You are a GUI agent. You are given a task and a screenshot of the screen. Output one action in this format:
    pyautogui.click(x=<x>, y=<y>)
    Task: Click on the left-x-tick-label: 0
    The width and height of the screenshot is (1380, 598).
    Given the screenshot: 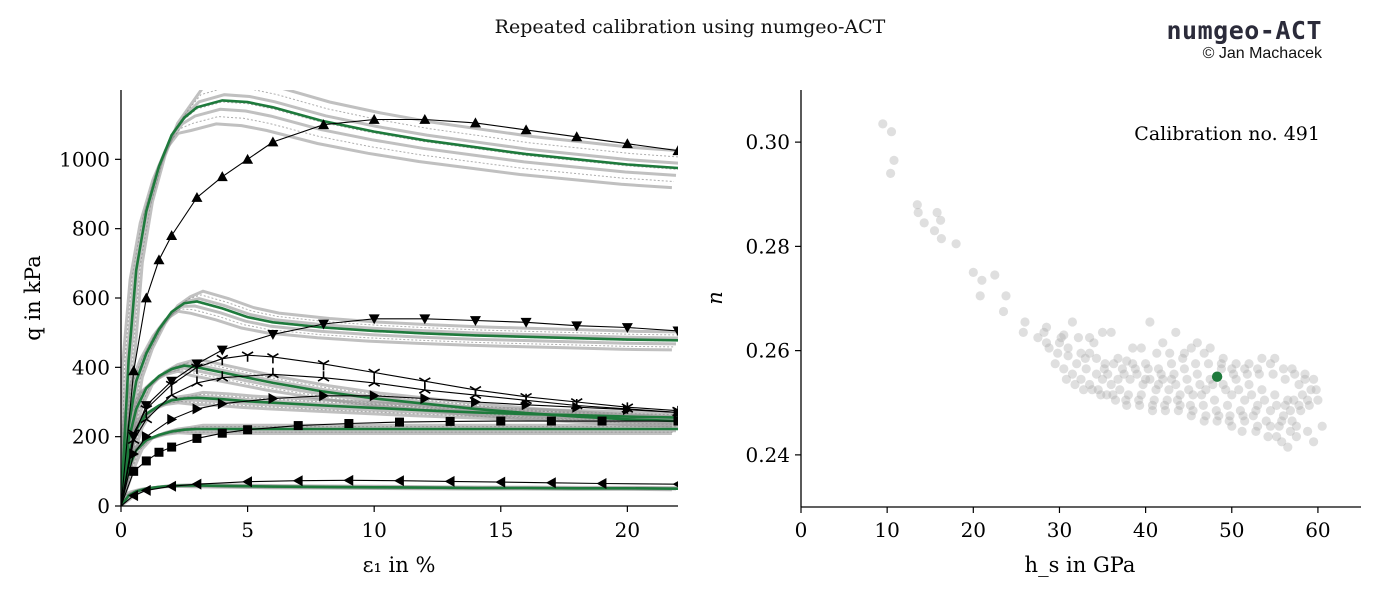 What is the action you would take?
    pyautogui.click(x=121, y=530)
    